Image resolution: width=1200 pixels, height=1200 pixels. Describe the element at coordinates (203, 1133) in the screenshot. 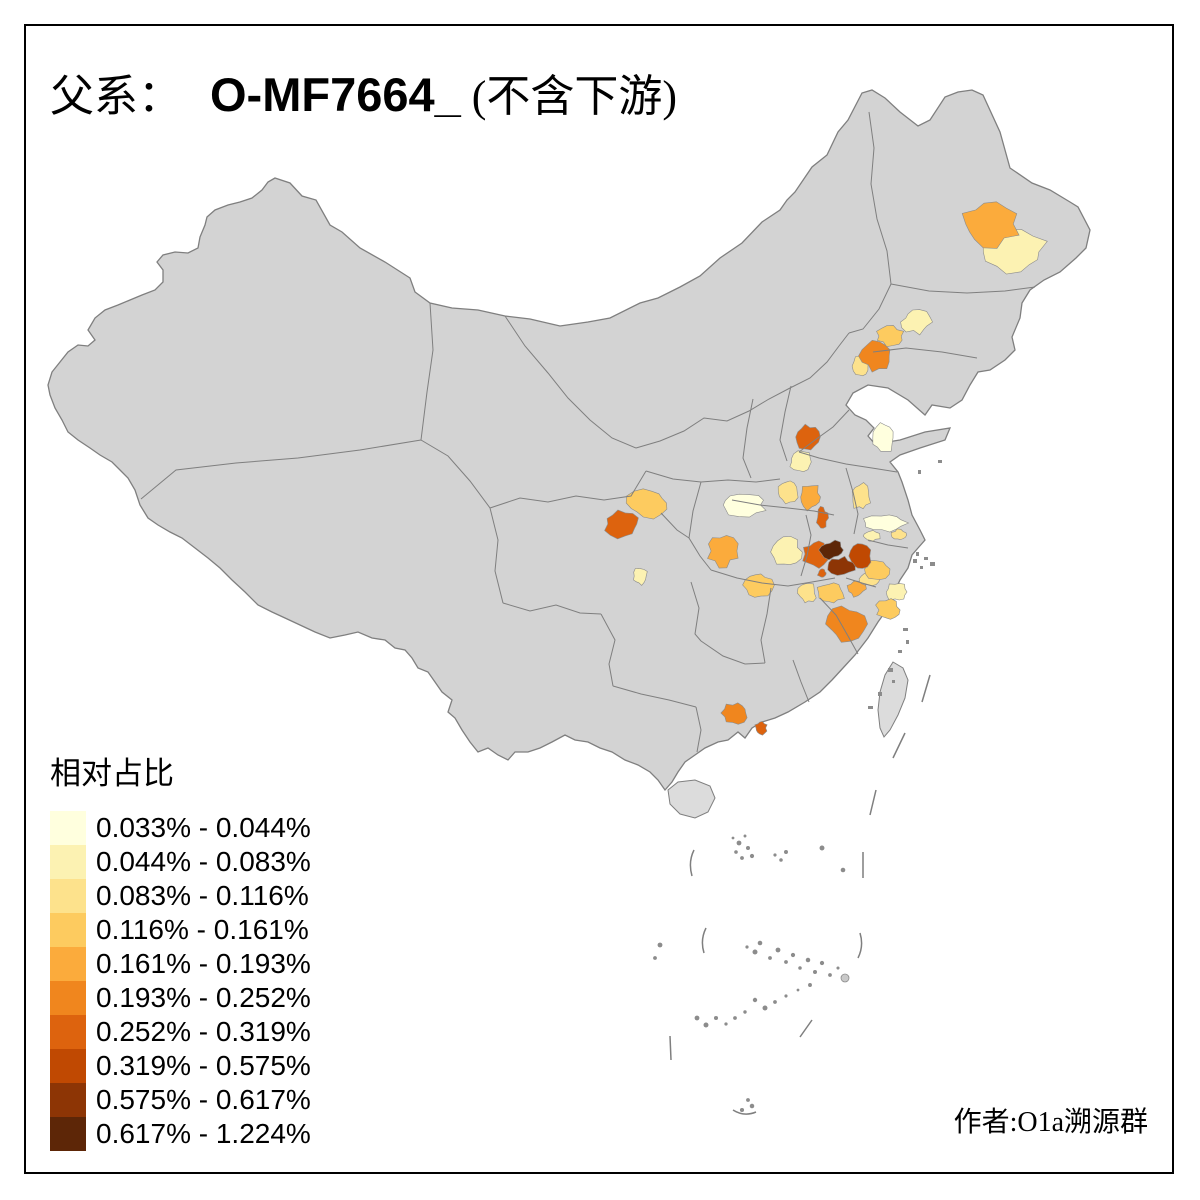

I see `legend-range-label: 0.617% - 1.224%` at that location.